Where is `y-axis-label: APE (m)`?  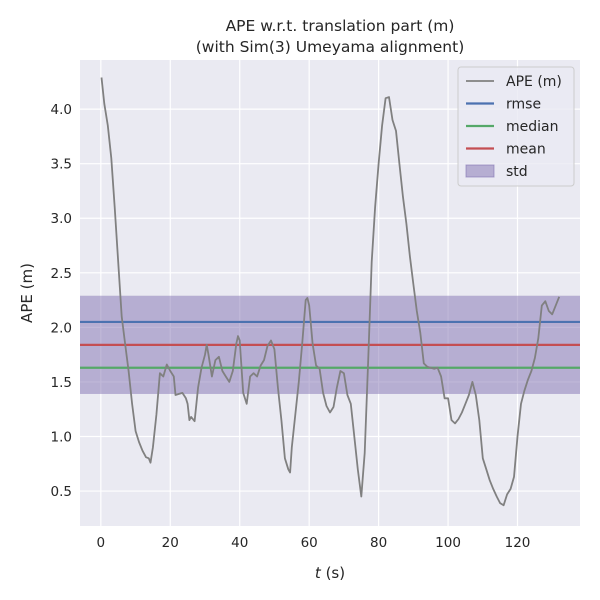 y-axis-label: APE (m) is located at coordinates (27, 293).